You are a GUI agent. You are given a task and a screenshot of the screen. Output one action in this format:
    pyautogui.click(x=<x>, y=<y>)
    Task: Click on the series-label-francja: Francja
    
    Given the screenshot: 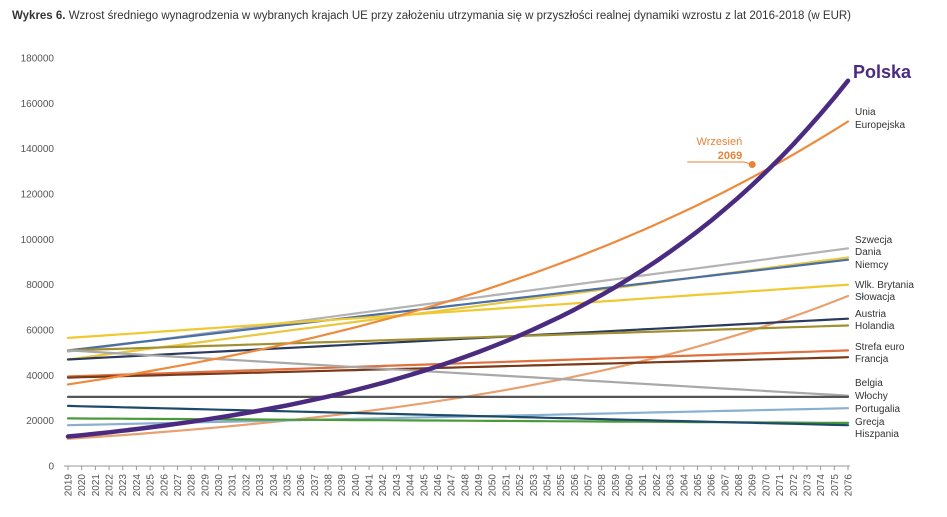 What is the action you would take?
    pyautogui.click(x=872, y=359)
    